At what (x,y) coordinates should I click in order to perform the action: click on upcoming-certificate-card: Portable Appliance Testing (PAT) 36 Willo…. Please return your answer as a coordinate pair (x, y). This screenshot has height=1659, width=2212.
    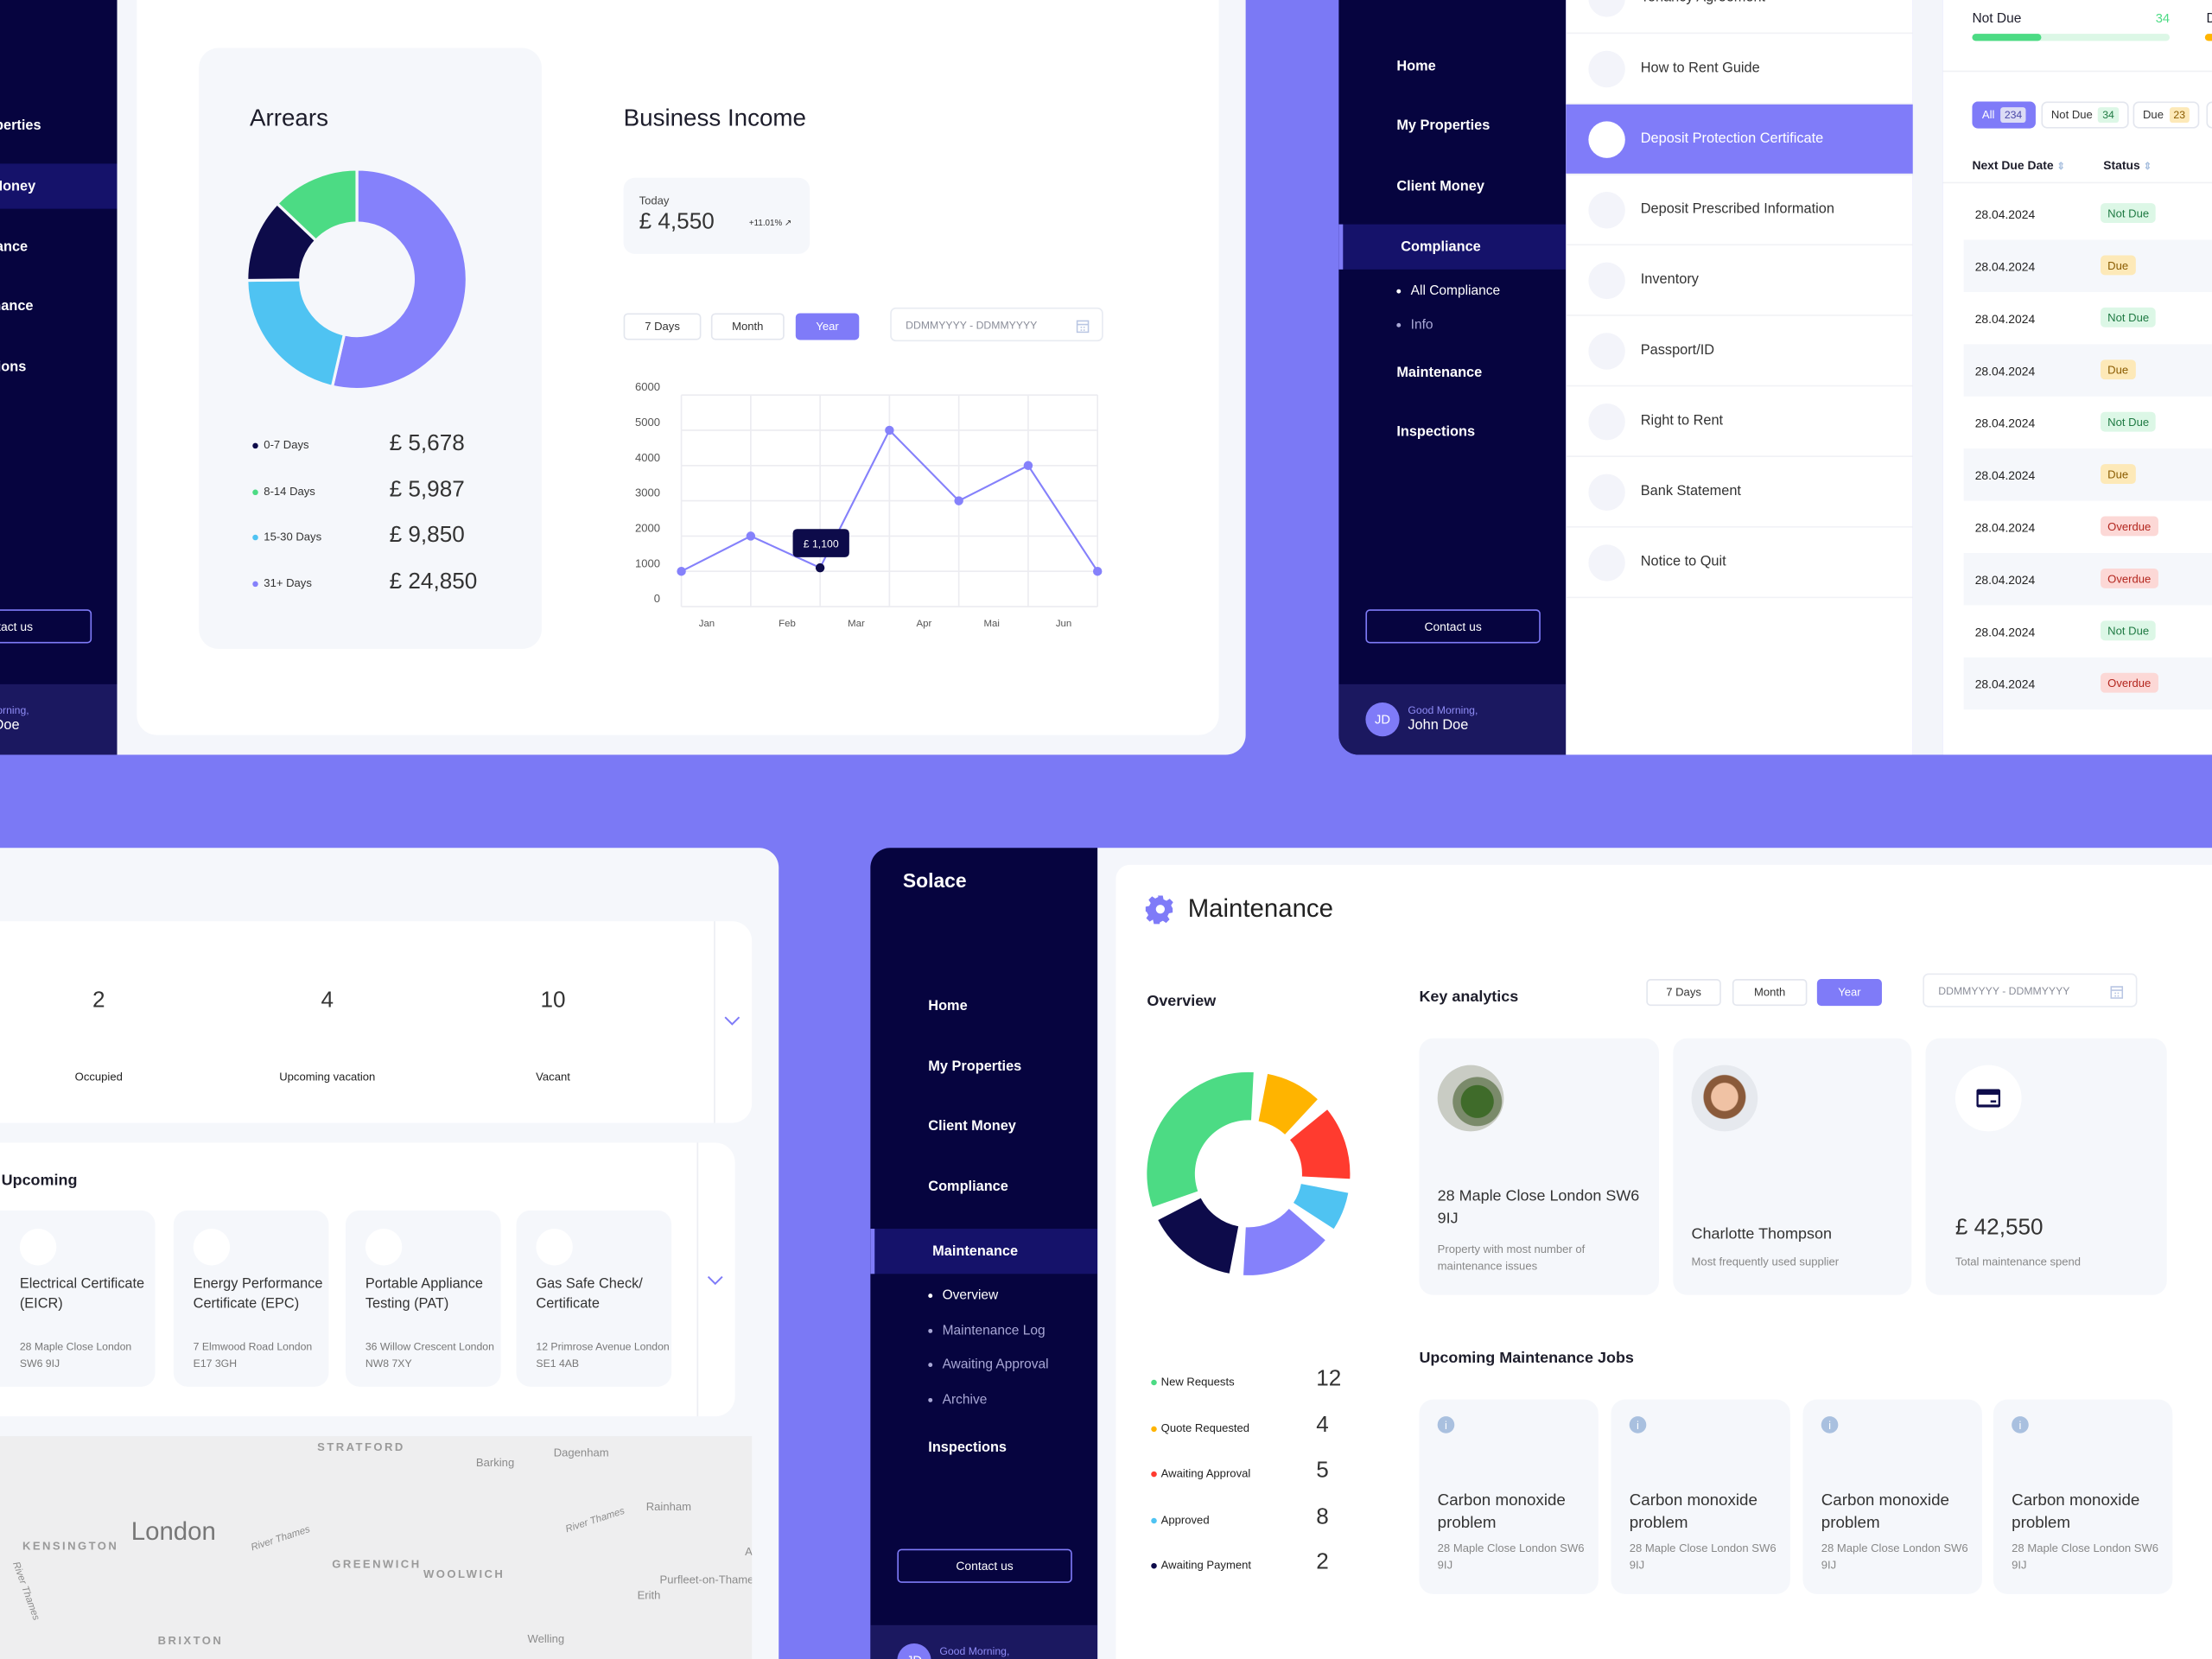
    Looking at the image, I should click on (423, 1298).